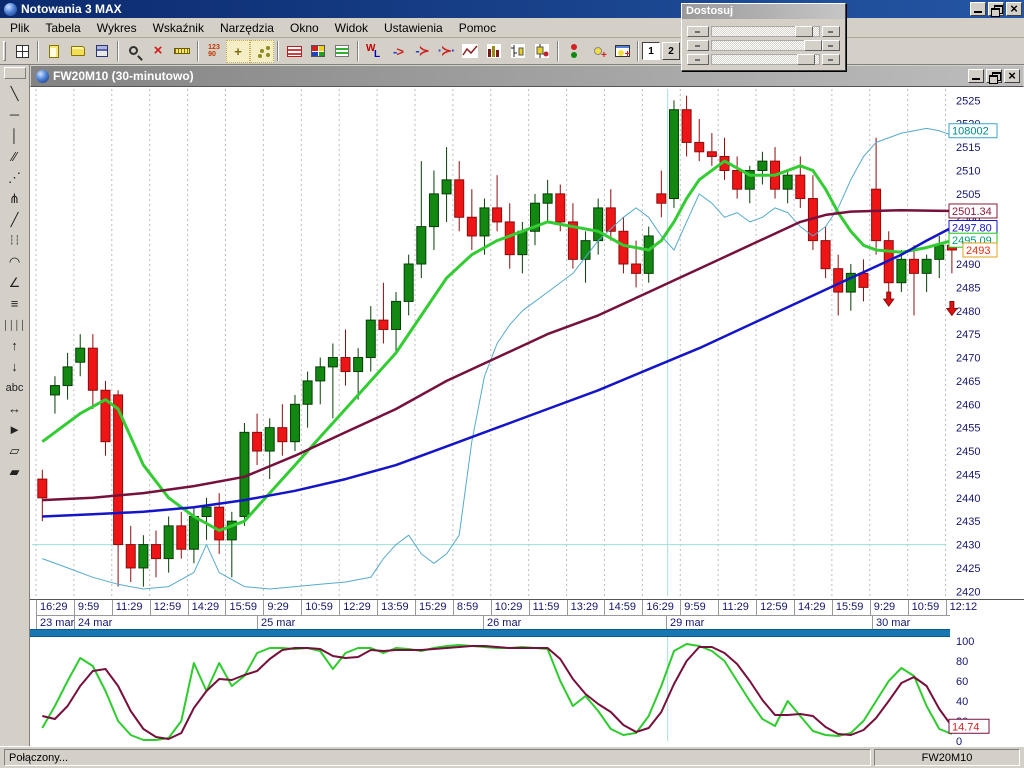 This screenshot has width=1024, height=768. Describe the element at coordinates (14, 135) in the screenshot. I see `tool-vertical-line: │` at that location.